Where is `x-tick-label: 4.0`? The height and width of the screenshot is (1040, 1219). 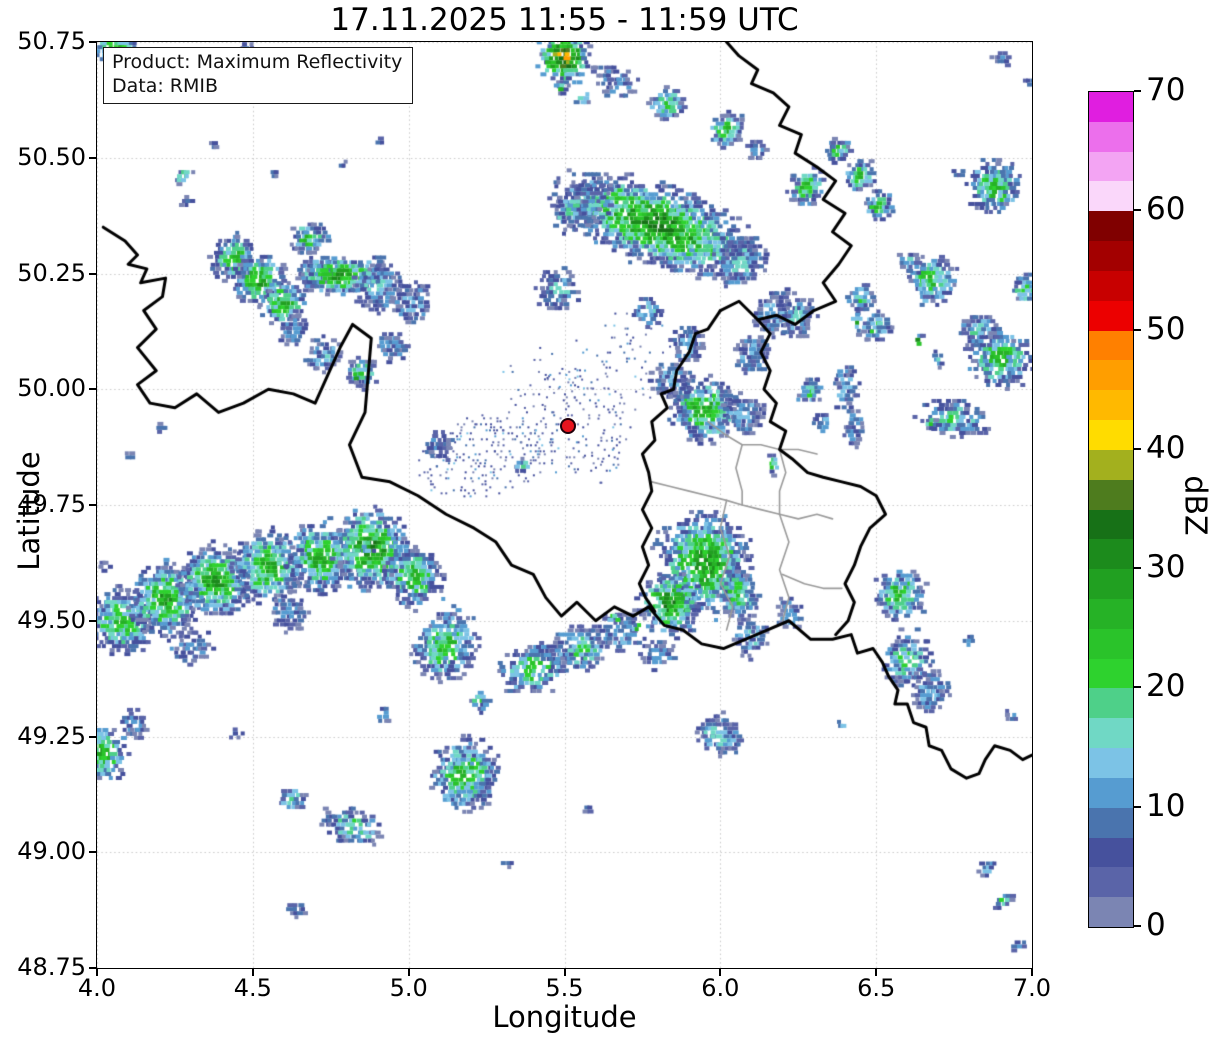
x-tick-label: 4.0 is located at coordinates (97, 988).